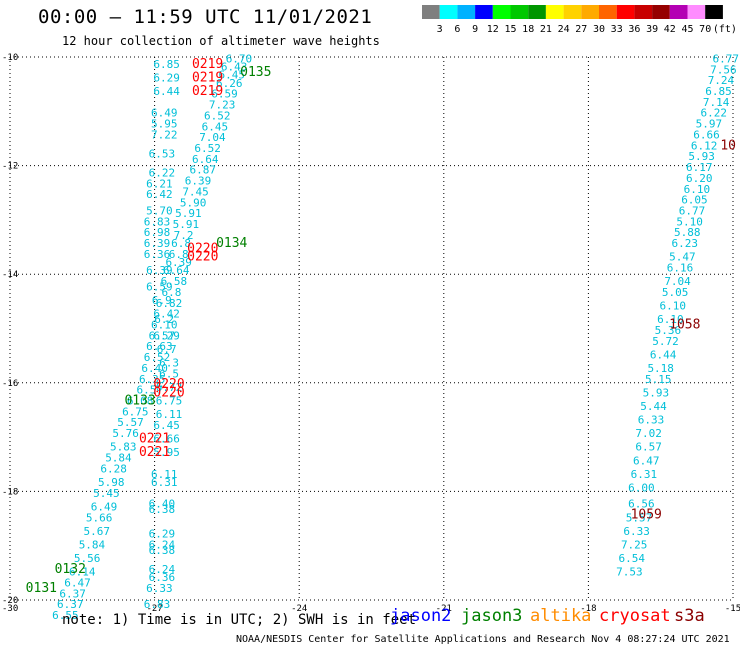 The height and width of the screenshot is (650, 740). Describe the element at coordinates (599, 29) in the screenshot. I see `colorbar-label: 30` at that location.